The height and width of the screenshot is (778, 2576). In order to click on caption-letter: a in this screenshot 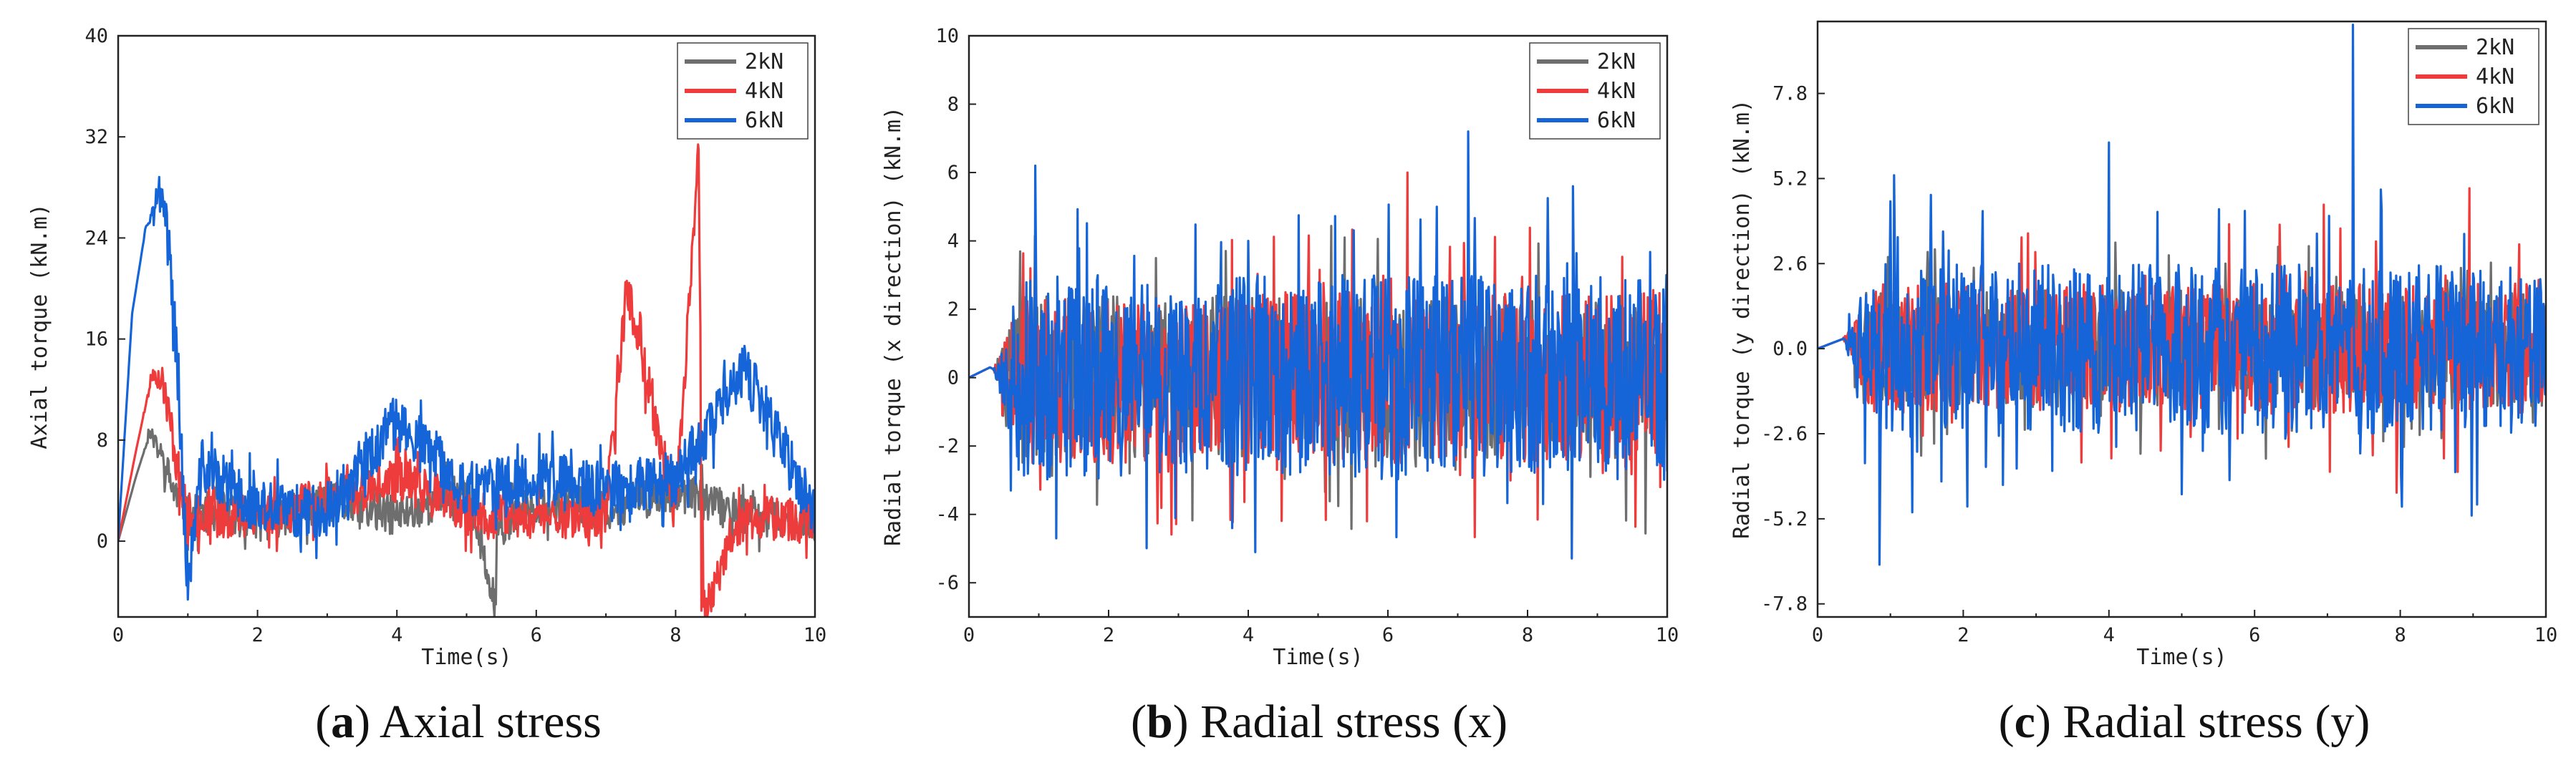, I will do `click(342, 722)`.